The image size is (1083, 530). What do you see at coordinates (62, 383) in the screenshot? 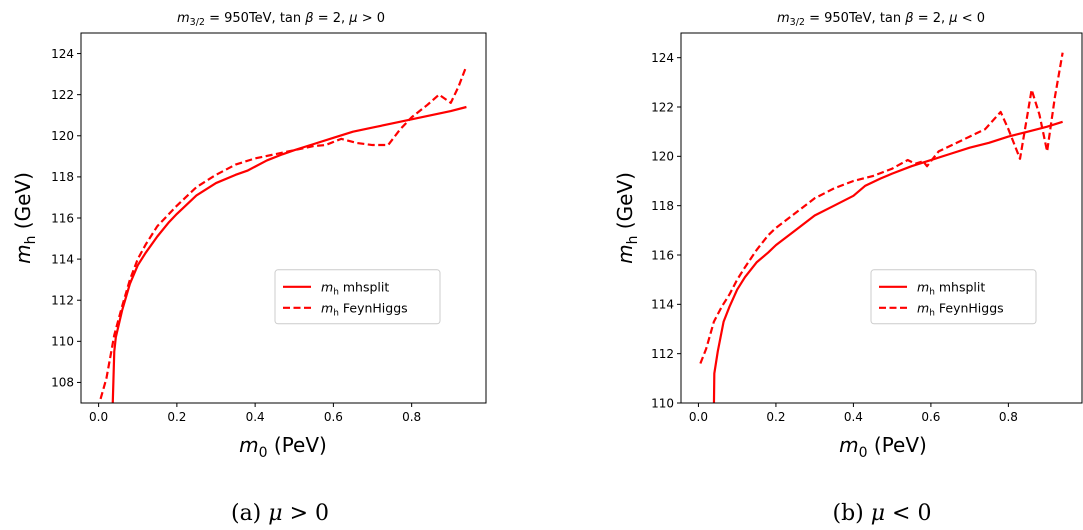
I see `y-tick-label: 108` at bounding box center [62, 383].